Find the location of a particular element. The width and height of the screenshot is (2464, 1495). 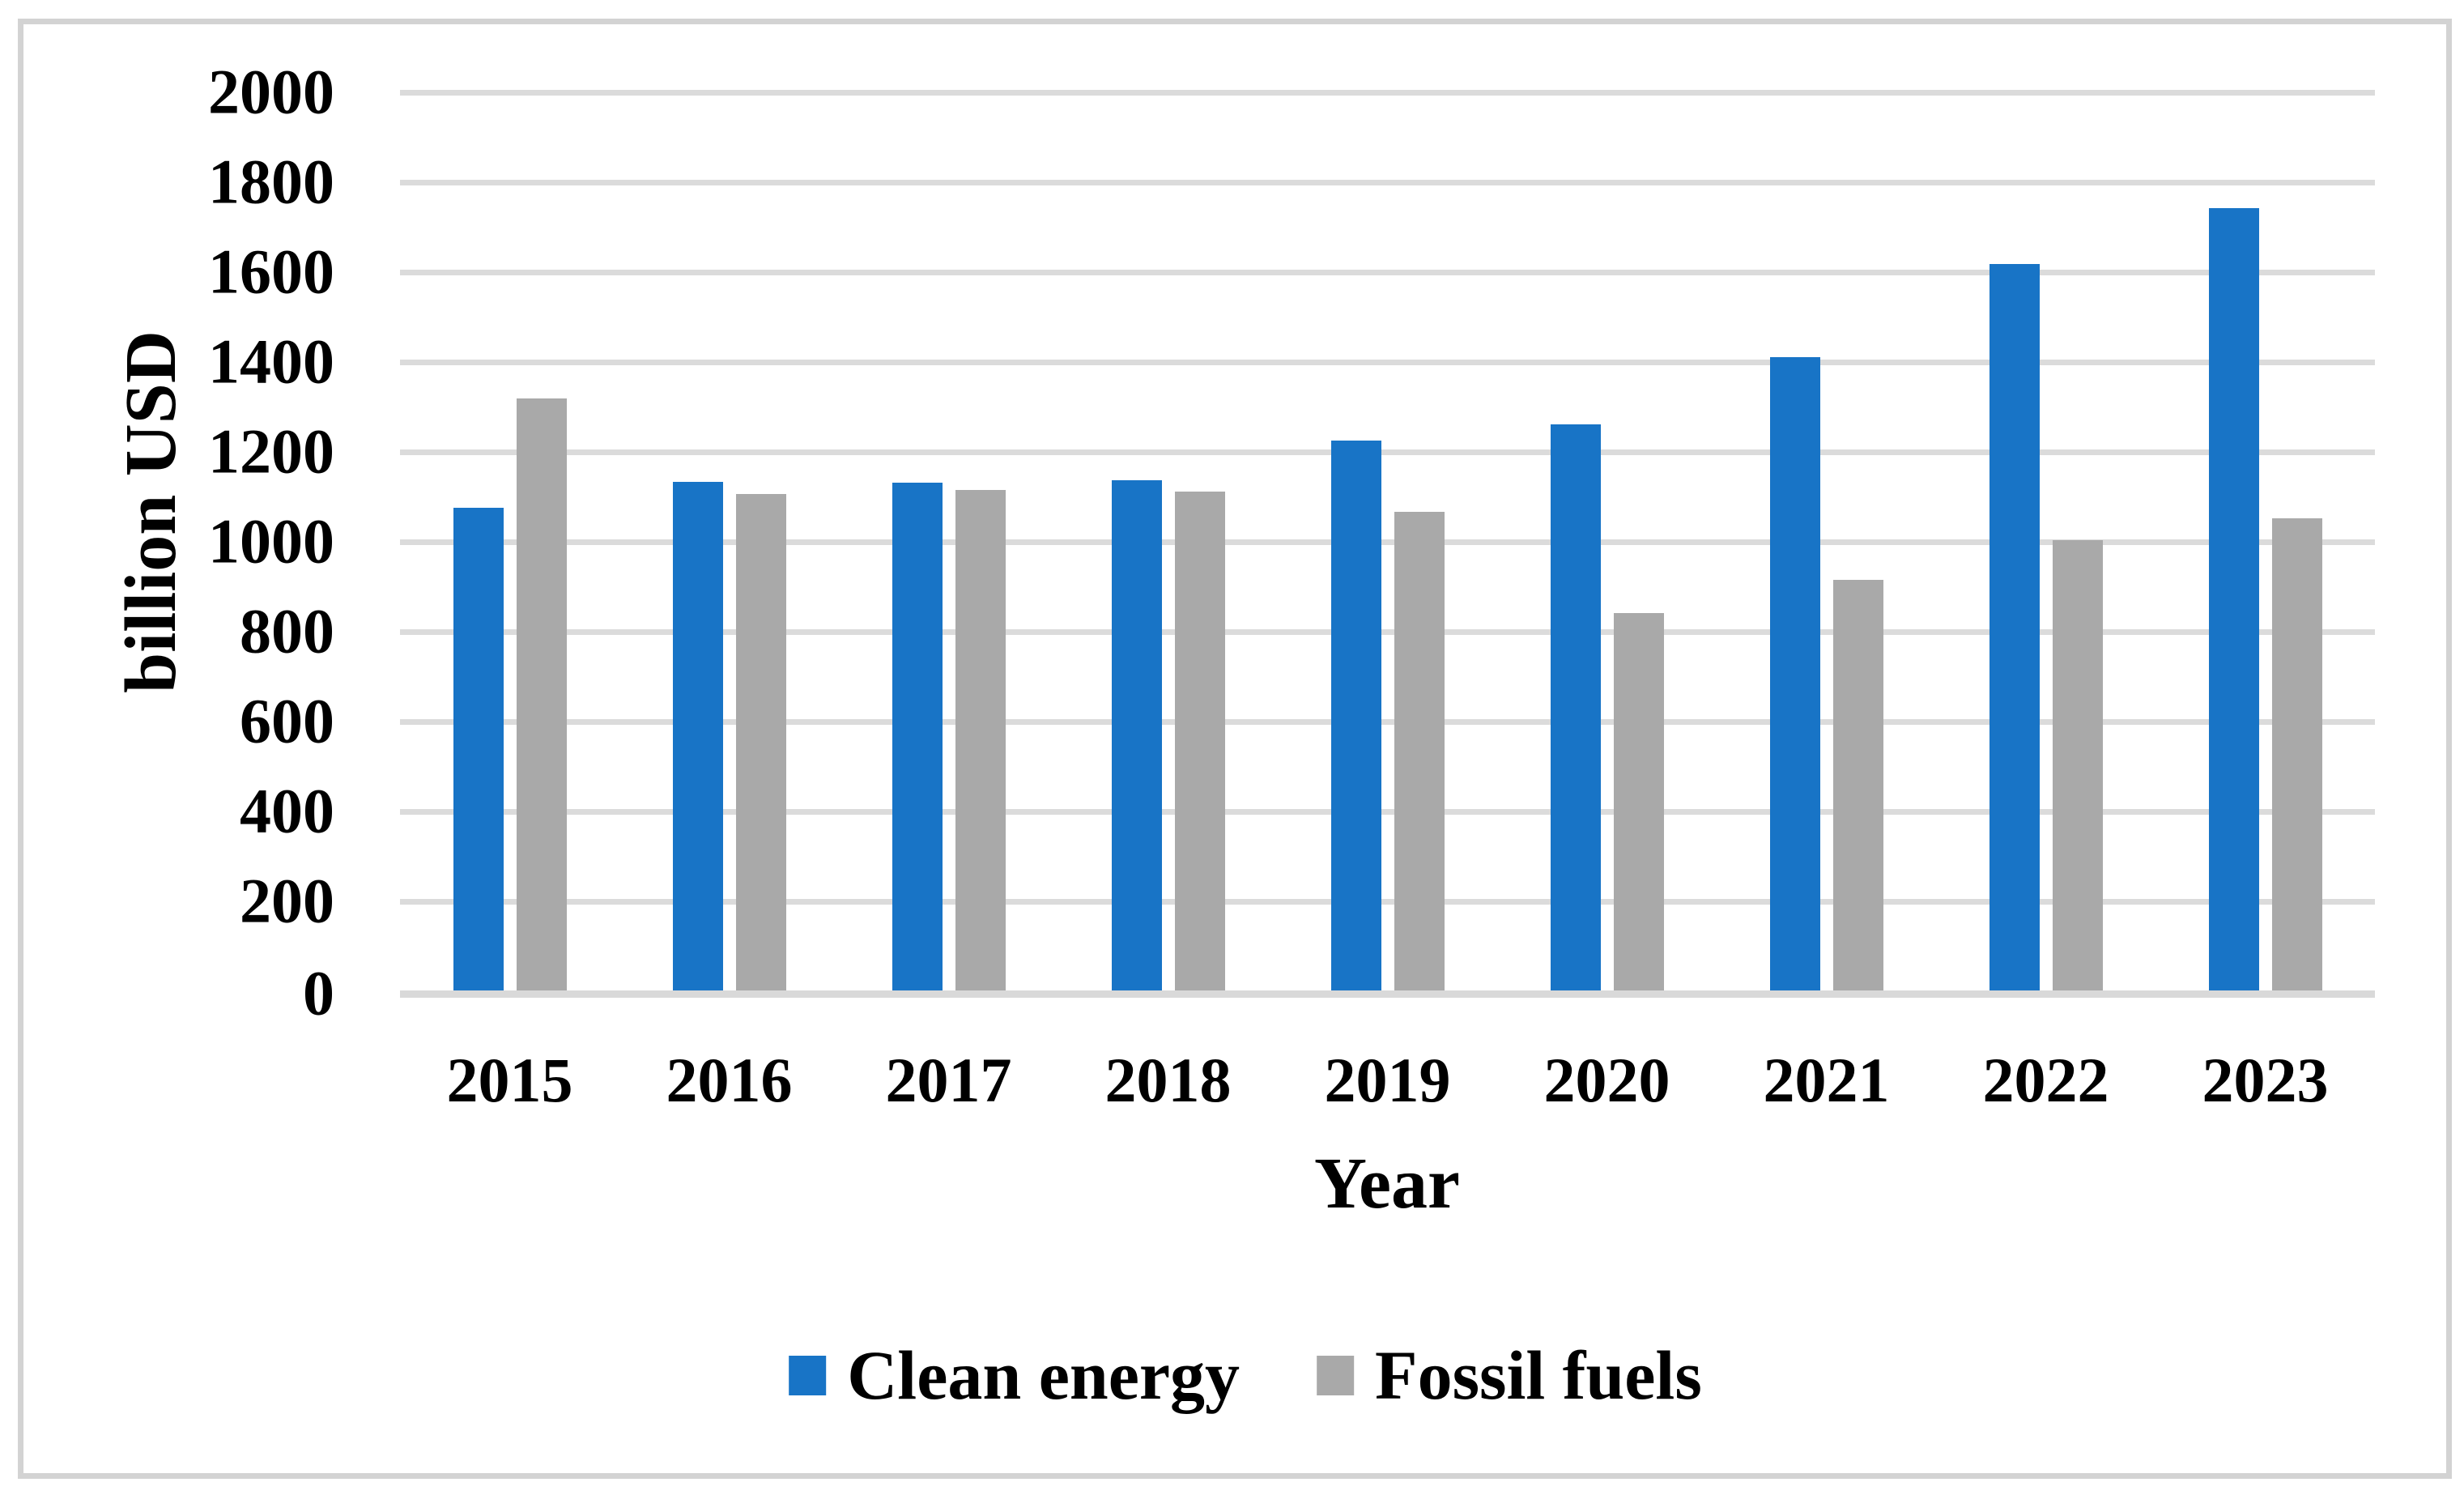

bar-fossil-fuels-2017 is located at coordinates (980, 740).